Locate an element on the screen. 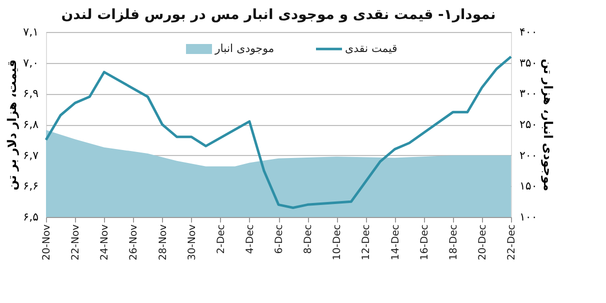 The width and height of the screenshot is (606, 303). y2-tick-label: ۱۵۰ is located at coordinates (529, 186).